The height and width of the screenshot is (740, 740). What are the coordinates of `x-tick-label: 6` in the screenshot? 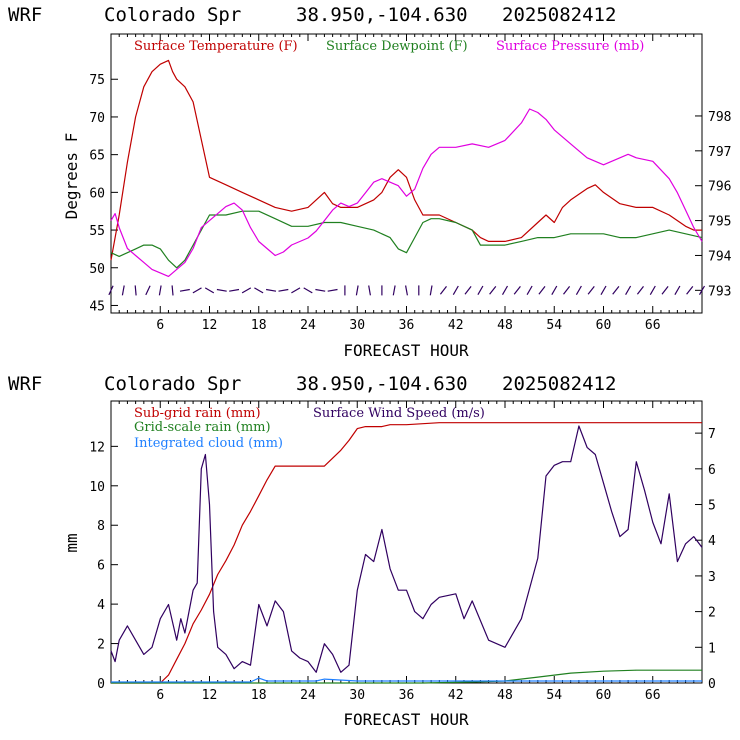 It's located at (160, 325).